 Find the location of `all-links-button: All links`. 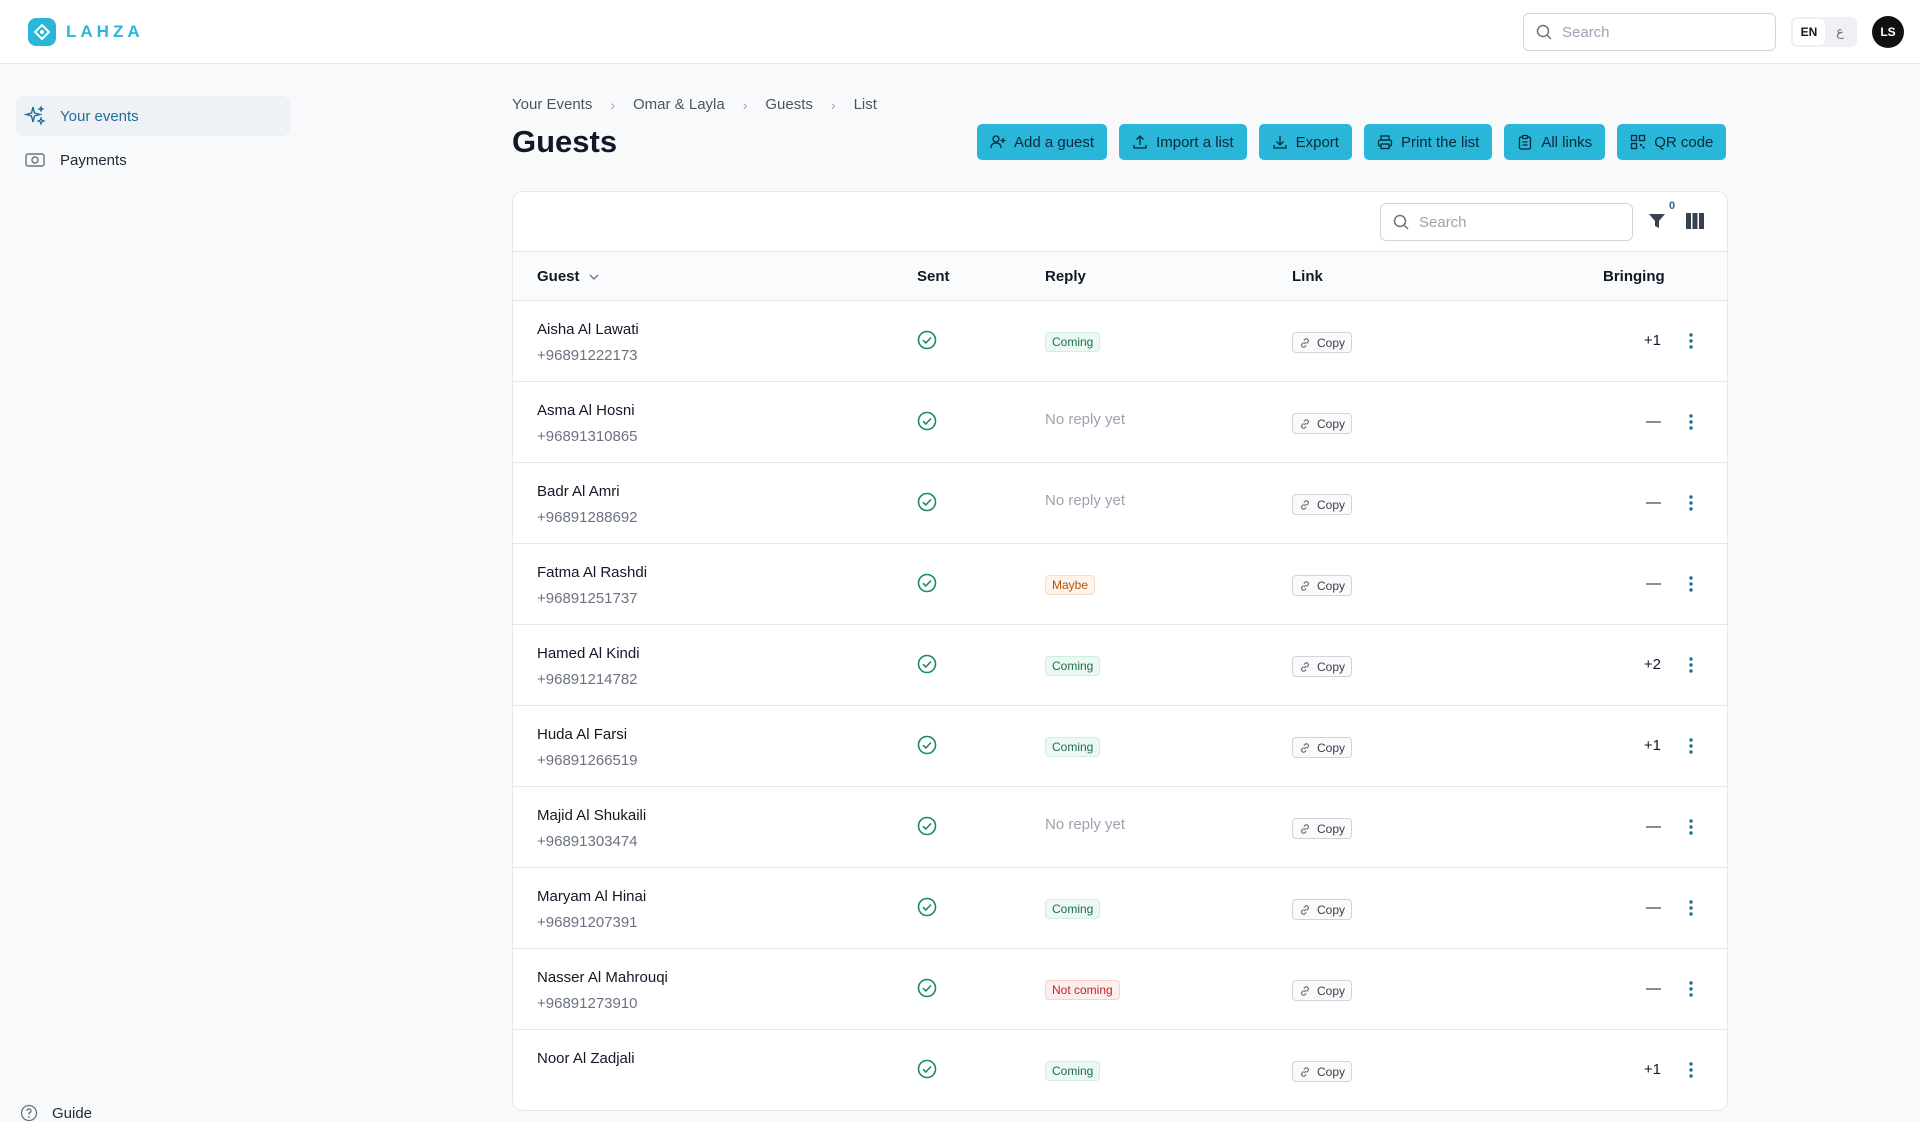

all-links-button: All links is located at coordinates (1555, 142).